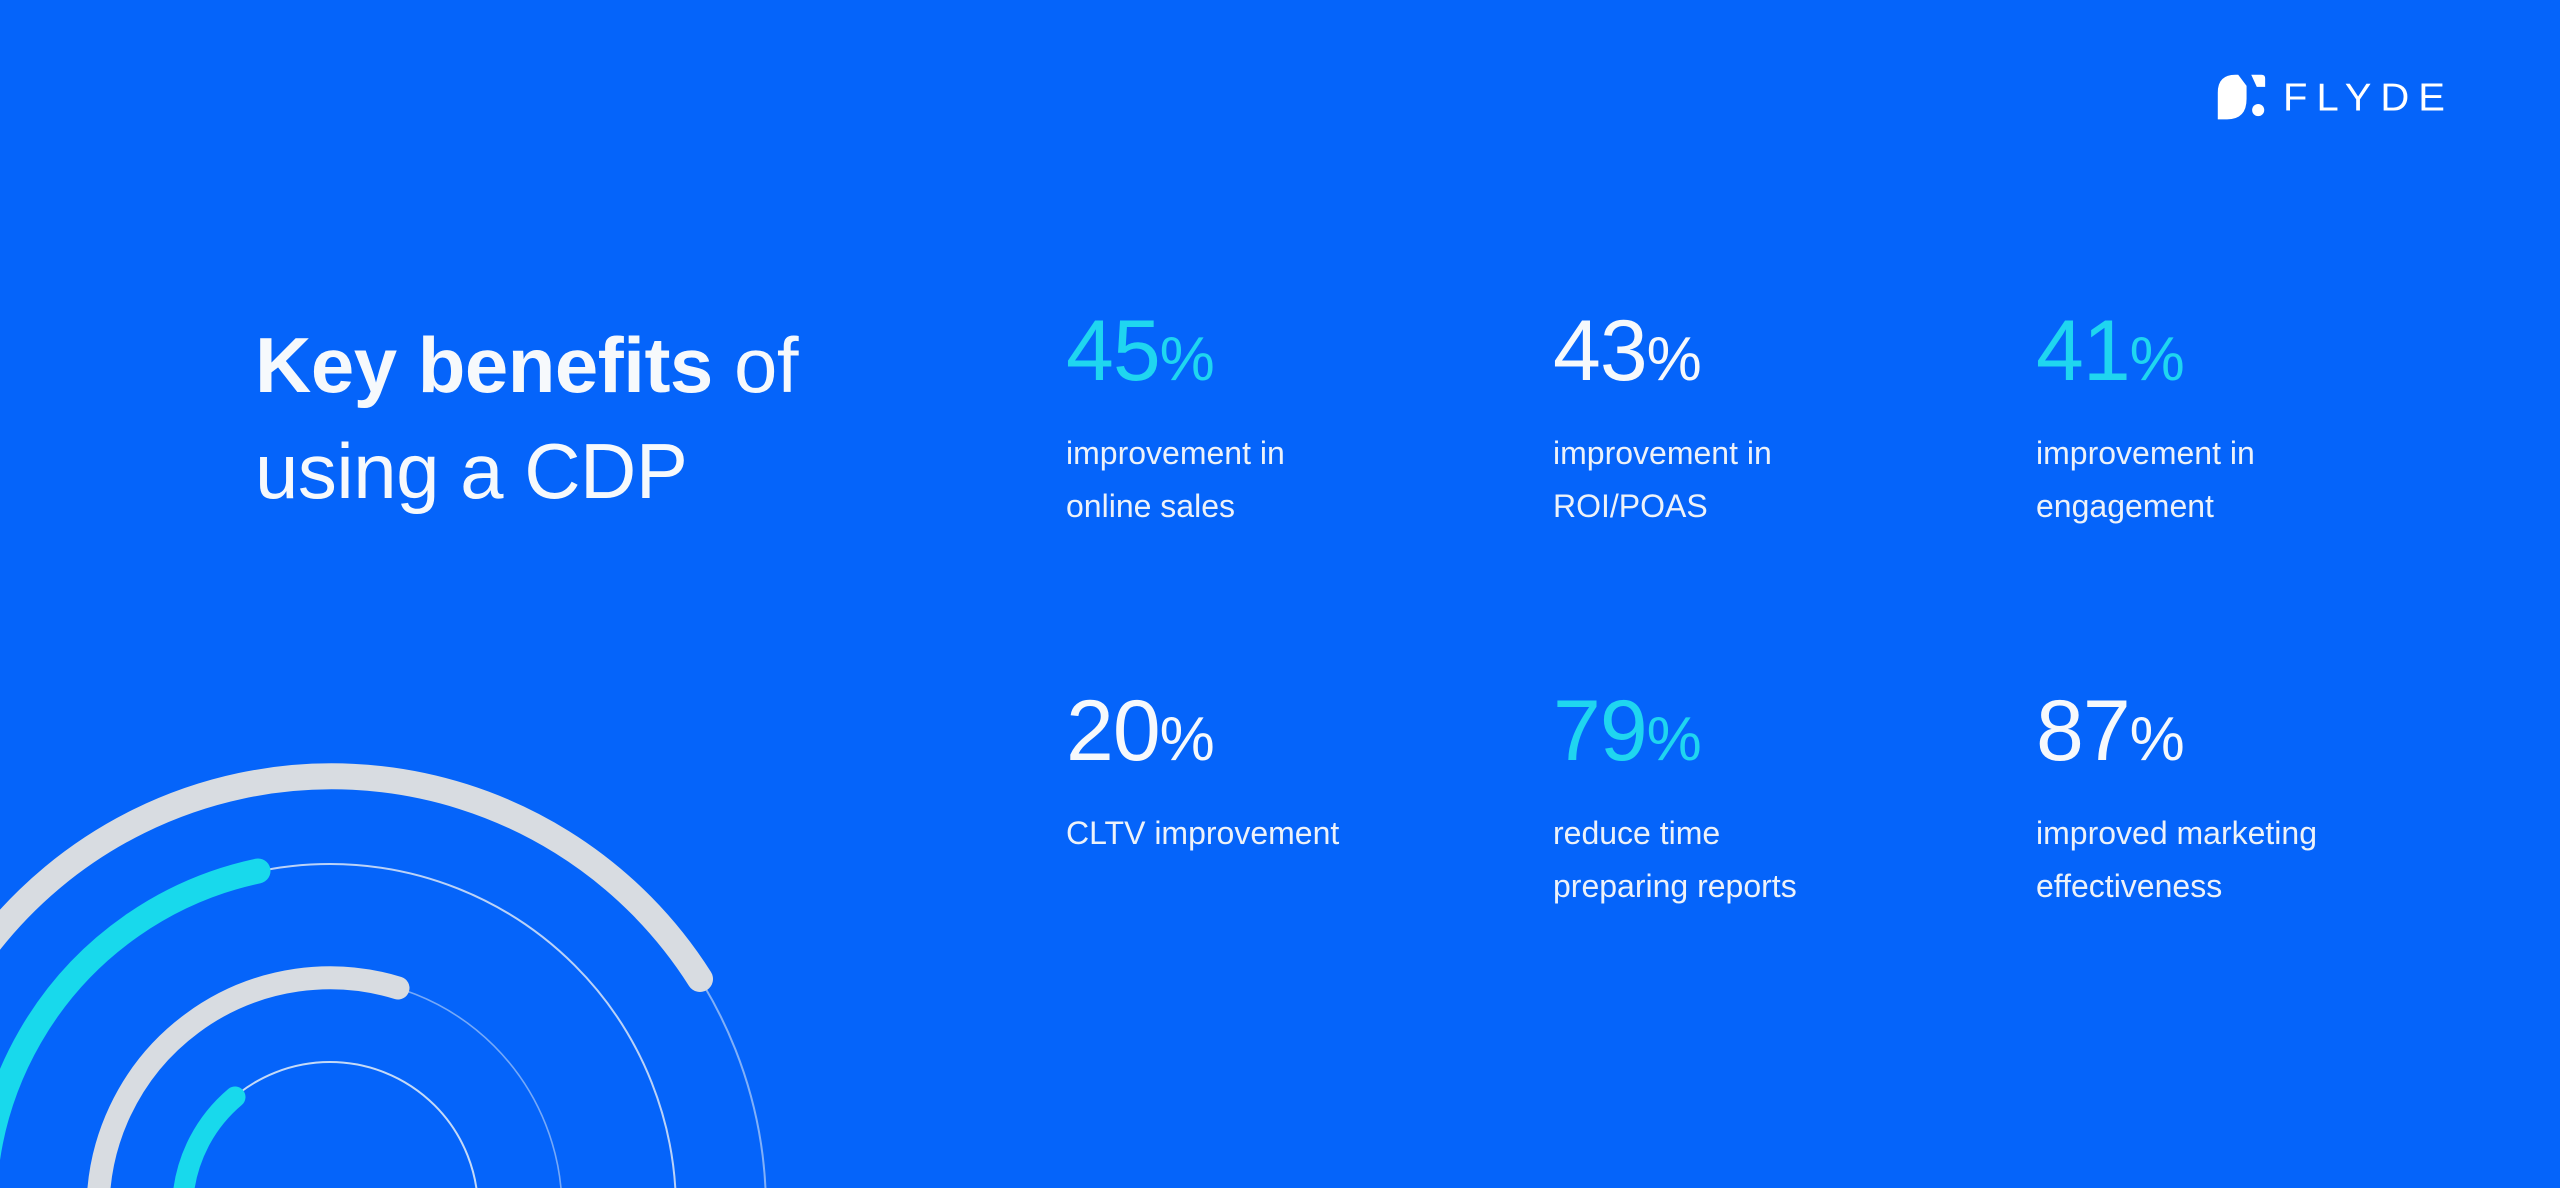 The width and height of the screenshot is (2560, 1188). What do you see at coordinates (1637, 833) in the screenshot?
I see `stat-caption-line1: reduce time` at bounding box center [1637, 833].